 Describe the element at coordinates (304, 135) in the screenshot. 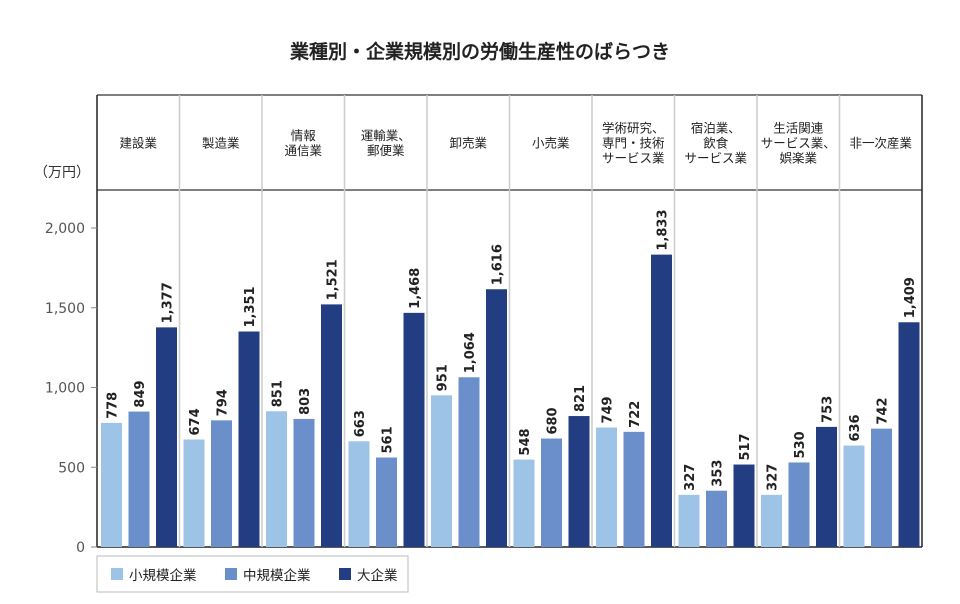

I see `category-label: 情報` at that location.